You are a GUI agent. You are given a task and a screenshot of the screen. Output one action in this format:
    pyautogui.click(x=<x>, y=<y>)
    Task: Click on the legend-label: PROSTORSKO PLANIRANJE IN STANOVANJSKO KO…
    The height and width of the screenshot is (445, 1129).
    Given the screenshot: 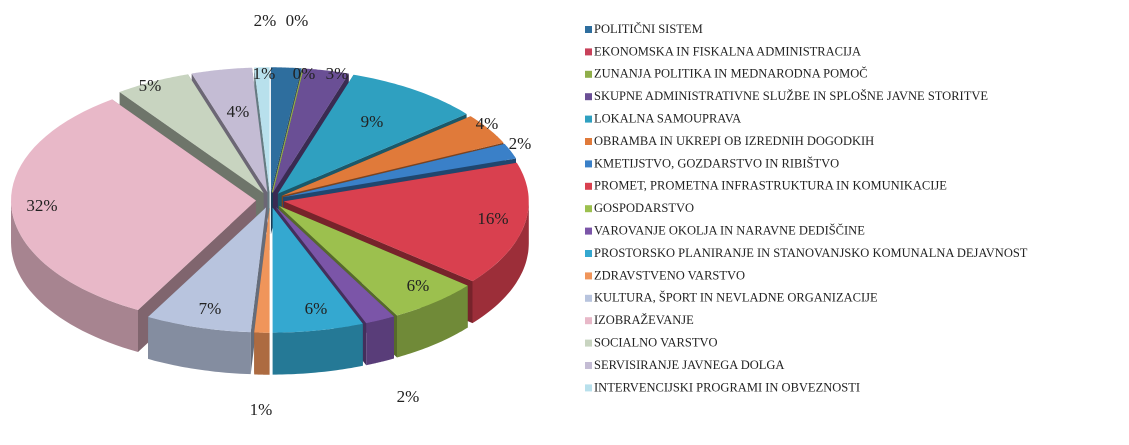 What is the action you would take?
    pyautogui.click(x=811, y=253)
    